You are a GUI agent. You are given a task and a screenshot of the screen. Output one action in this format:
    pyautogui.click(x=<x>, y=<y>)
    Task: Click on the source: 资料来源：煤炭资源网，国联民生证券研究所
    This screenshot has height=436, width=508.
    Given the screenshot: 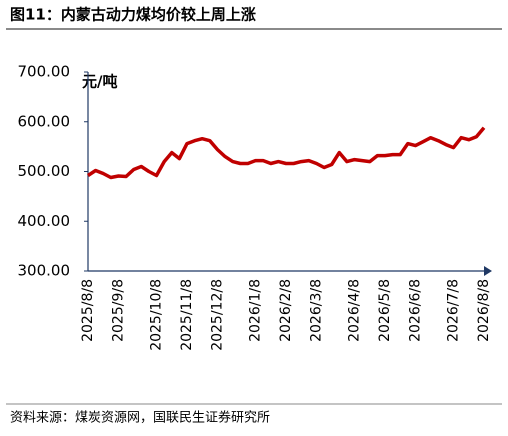 What is the action you would take?
    pyautogui.click(x=140, y=418)
    